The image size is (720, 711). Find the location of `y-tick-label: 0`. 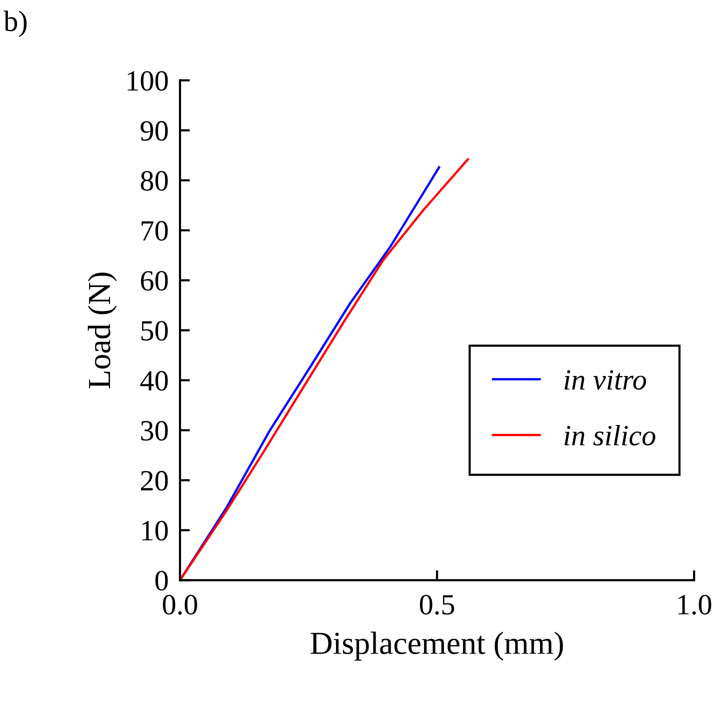

y-tick-label: 0 is located at coordinates (161, 580).